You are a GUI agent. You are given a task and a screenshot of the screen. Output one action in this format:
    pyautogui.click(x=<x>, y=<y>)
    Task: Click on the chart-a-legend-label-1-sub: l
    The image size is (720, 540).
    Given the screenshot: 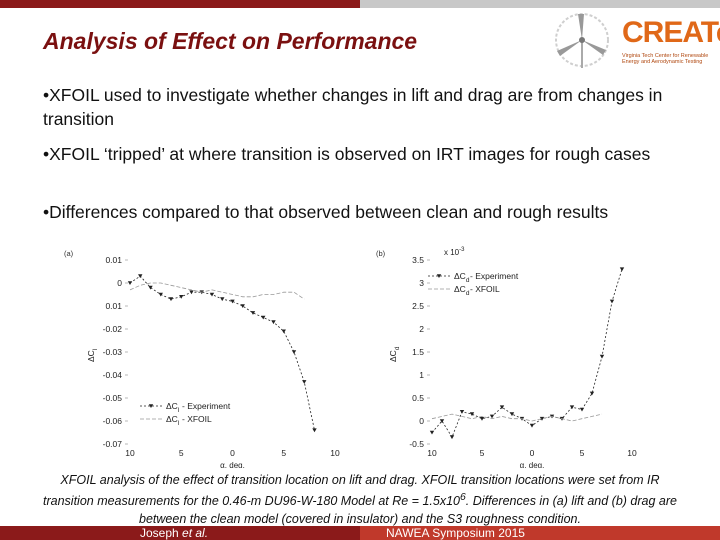 What is the action you would take?
    pyautogui.click(x=179, y=423)
    